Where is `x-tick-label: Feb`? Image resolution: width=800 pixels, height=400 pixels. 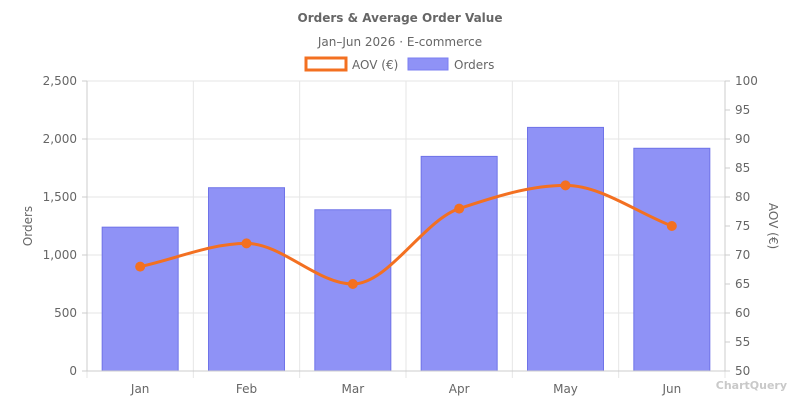
x-tick-label: Feb is located at coordinates (246, 389).